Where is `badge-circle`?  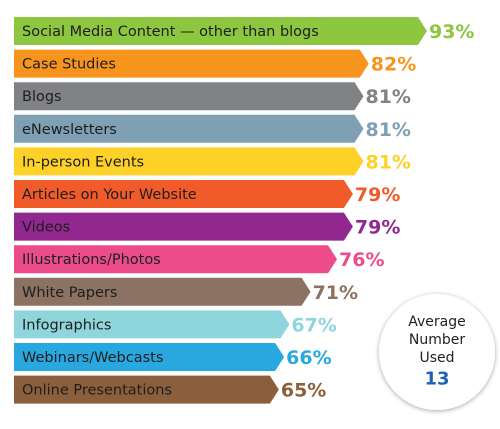 badge-circle is located at coordinates (437, 352).